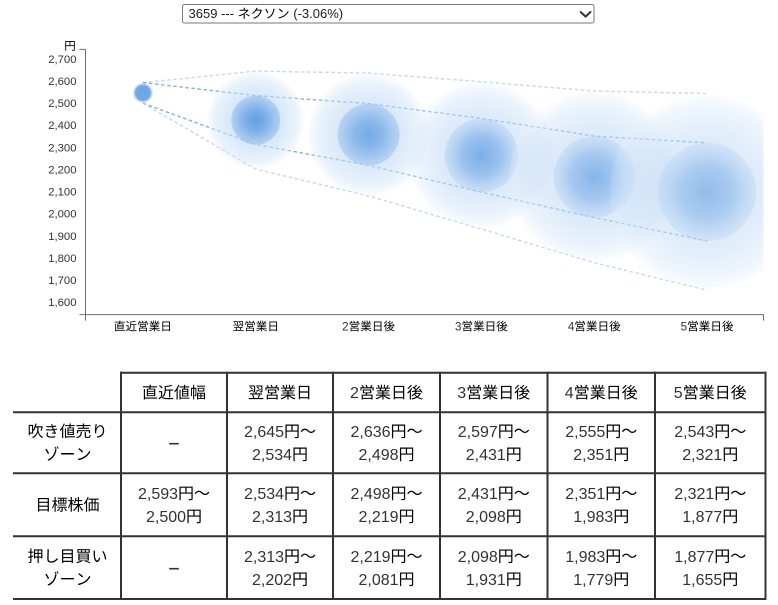  What do you see at coordinates (378, 580) in the screenshot?
I see `svg-text: 2,081` at bounding box center [378, 580].